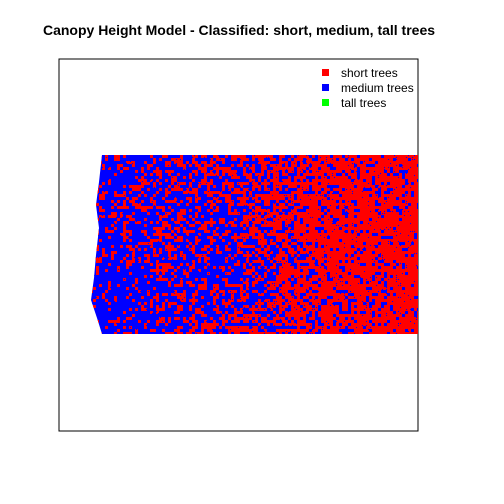  I want to click on legend-swatch-short-trees, so click(325, 72).